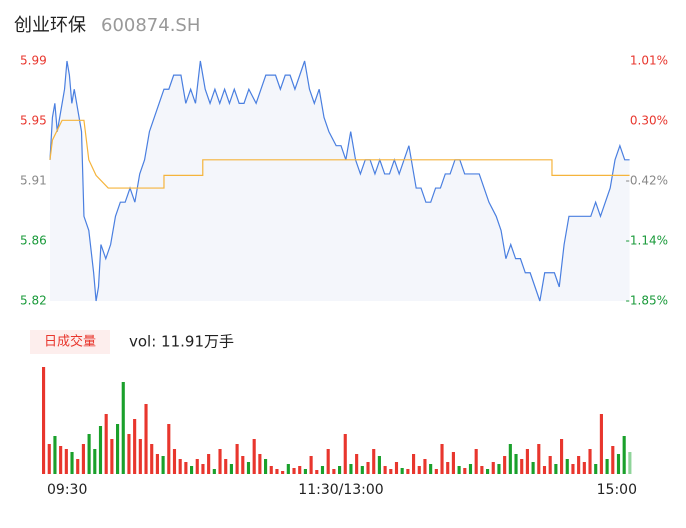 Image resolution: width=686 pixels, height=528 pixels. What do you see at coordinates (33, 121) in the screenshot?
I see `y-tick-label: 5.95` at bounding box center [33, 121].